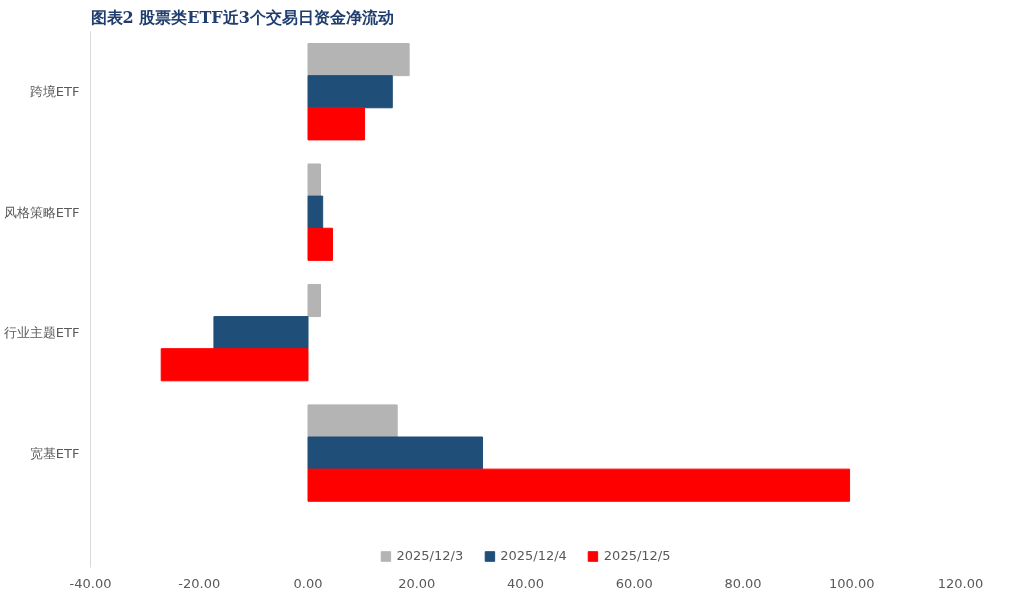 The image size is (1029, 616). Describe the element at coordinates (960, 583) in the screenshot. I see `x-tick-label: 120.00` at that location.